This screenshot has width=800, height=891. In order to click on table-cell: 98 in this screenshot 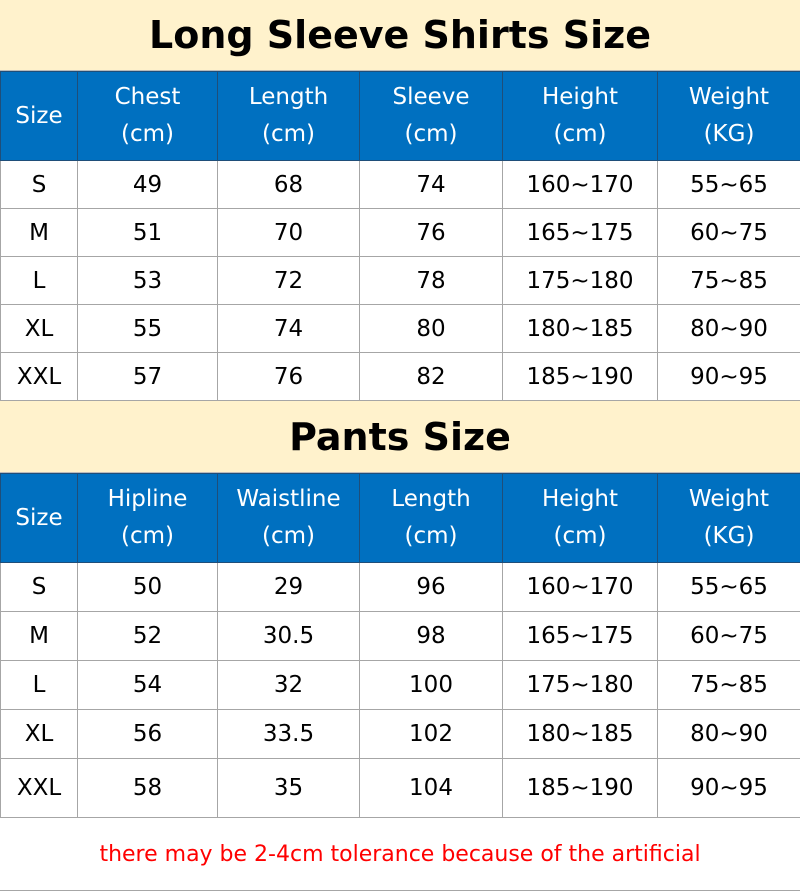, I will do `click(431, 636)`.